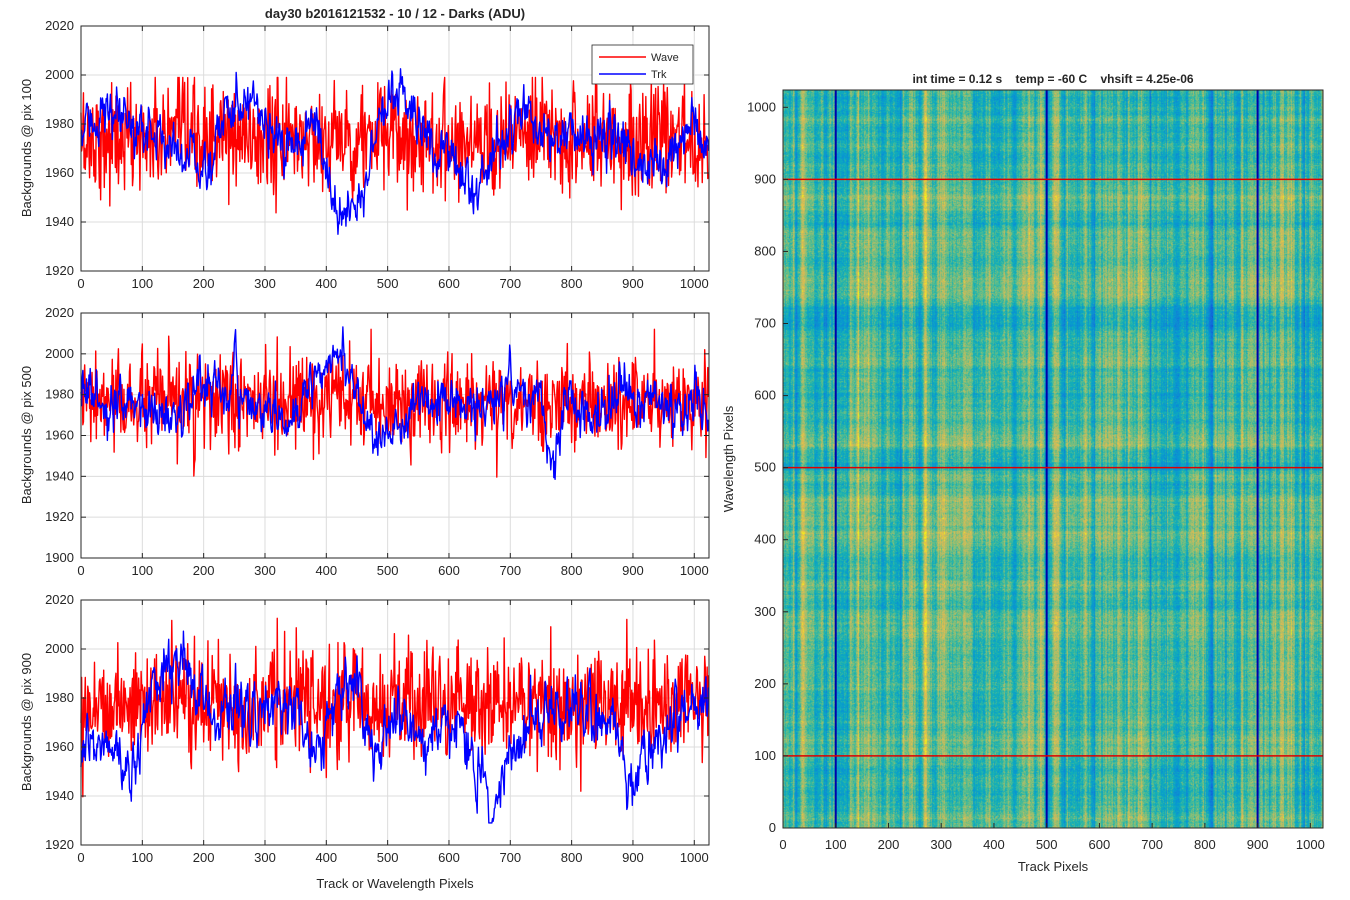  Describe the element at coordinates (80, 570) in the screenshot. I see `panel-pix-500-xtick-label: 0` at that location.